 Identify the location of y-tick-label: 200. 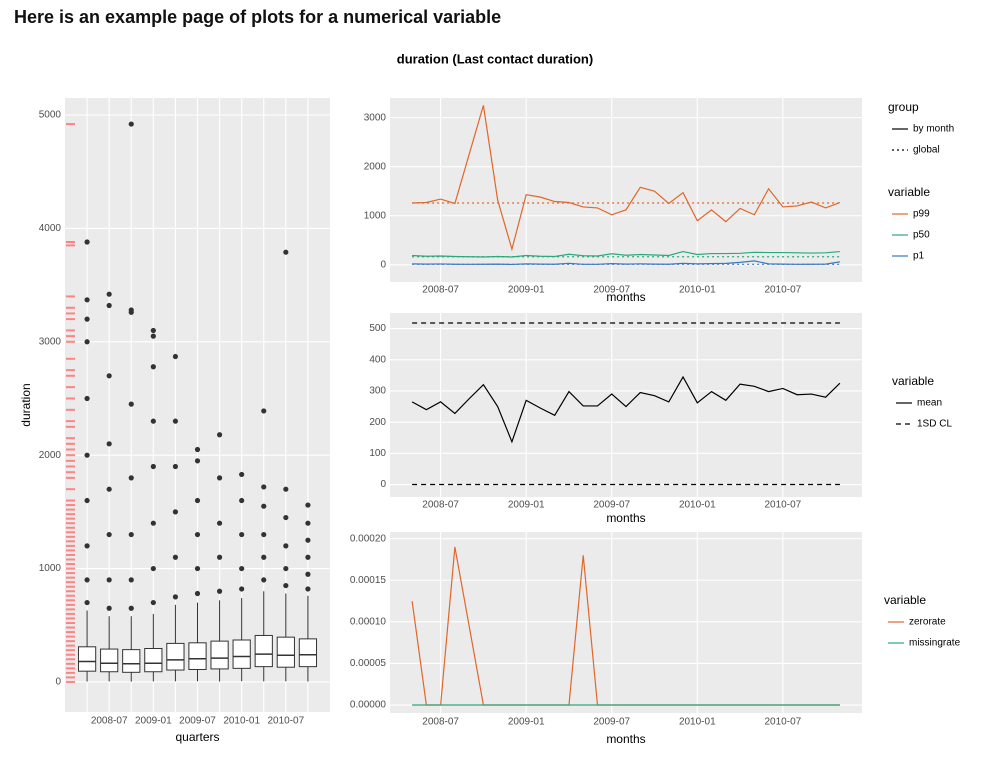
(377, 422).